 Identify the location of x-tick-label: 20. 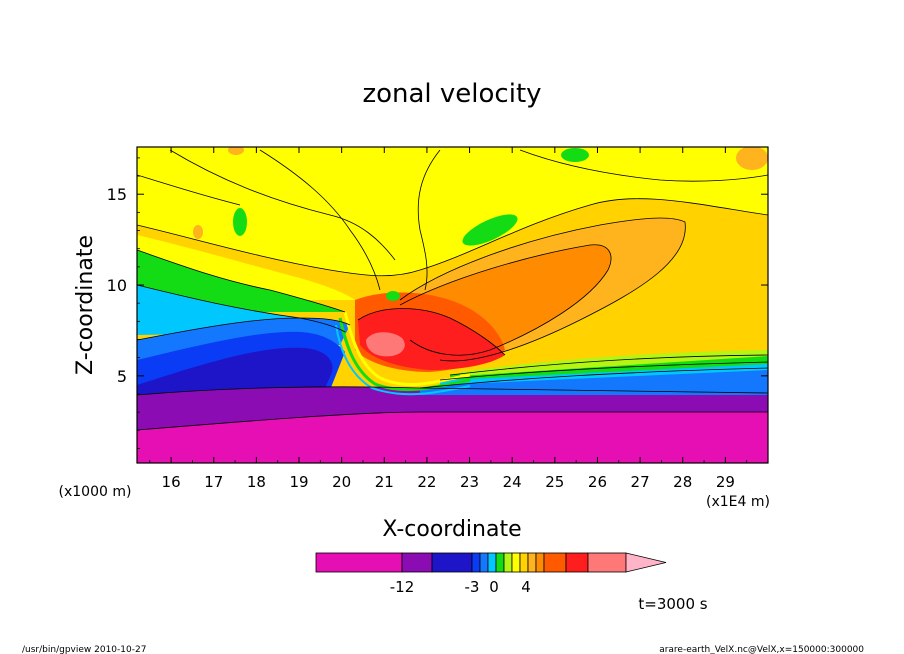
(341, 482).